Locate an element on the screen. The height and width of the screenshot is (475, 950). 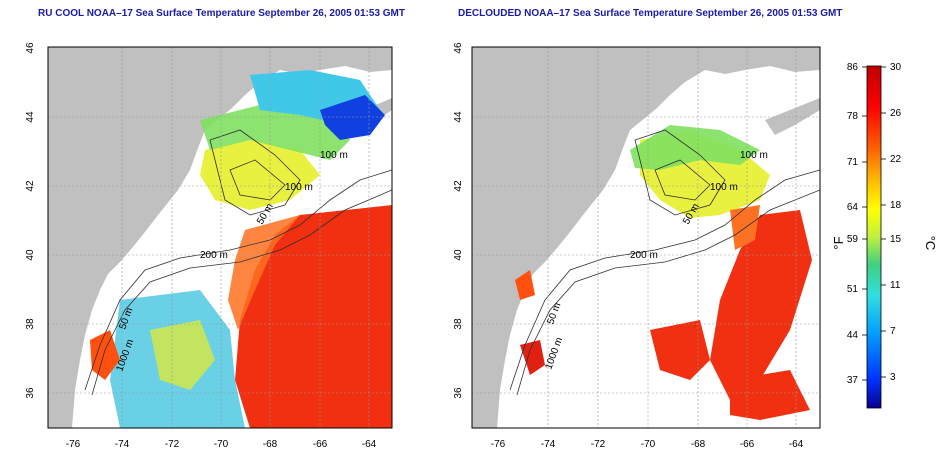
fahrenheit-tick: 78 is located at coordinates (853, 116).